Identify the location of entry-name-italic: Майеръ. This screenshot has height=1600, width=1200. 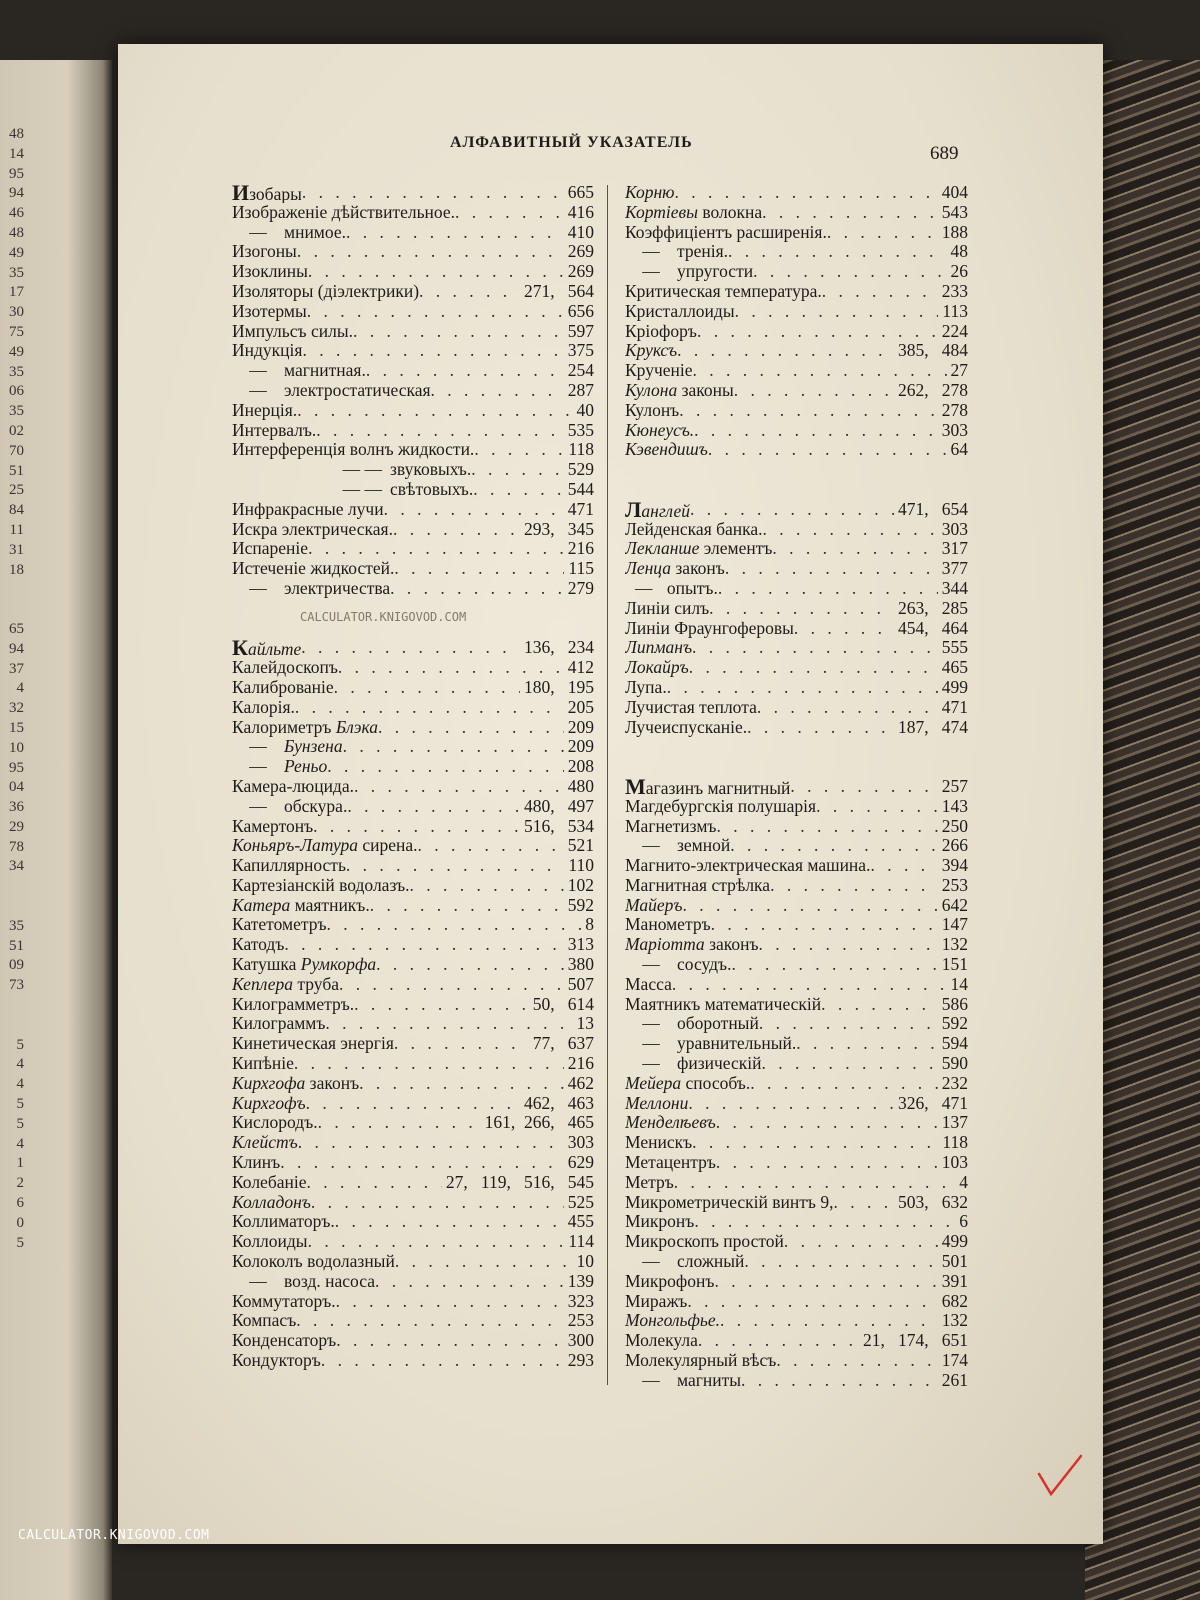
(654, 905).